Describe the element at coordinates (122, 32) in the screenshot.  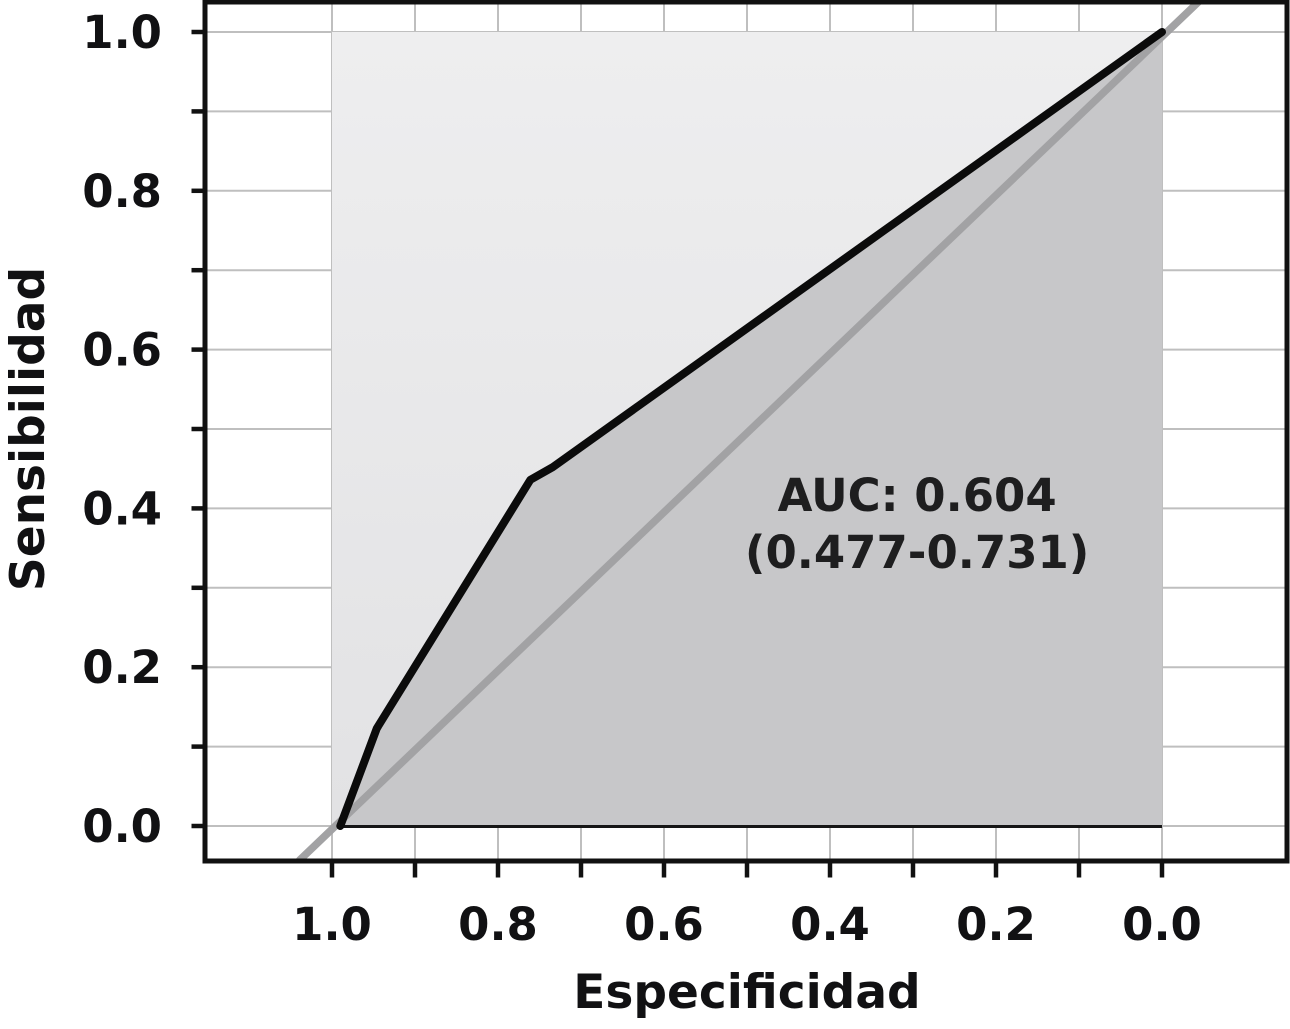
I see `y-tick-label: 1.0` at that location.